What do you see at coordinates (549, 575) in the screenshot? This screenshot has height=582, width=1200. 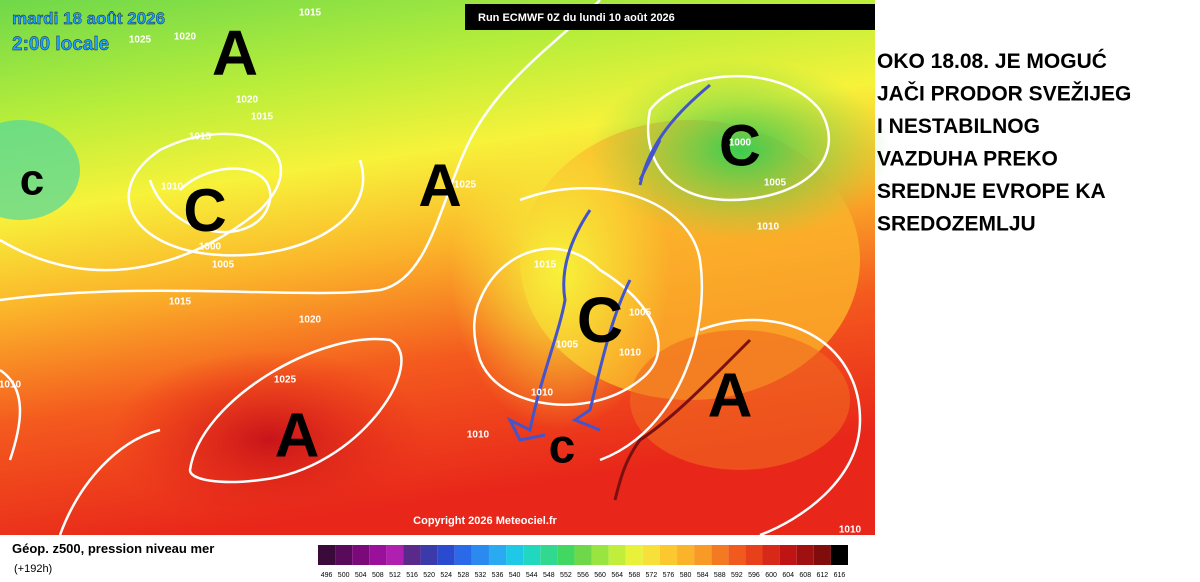 I see `scale-label: 548` at bounding box center [549, 575].